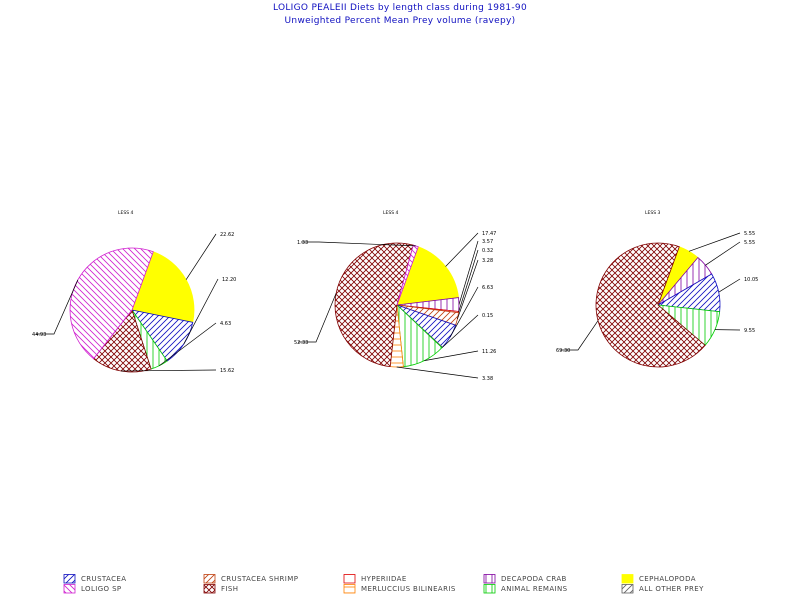 The image size is (800, 600). What do you see at coordinates (487, 288) in the screenshot?
I see `slice-value-label: 6.63` at bounding box center [487, 288].